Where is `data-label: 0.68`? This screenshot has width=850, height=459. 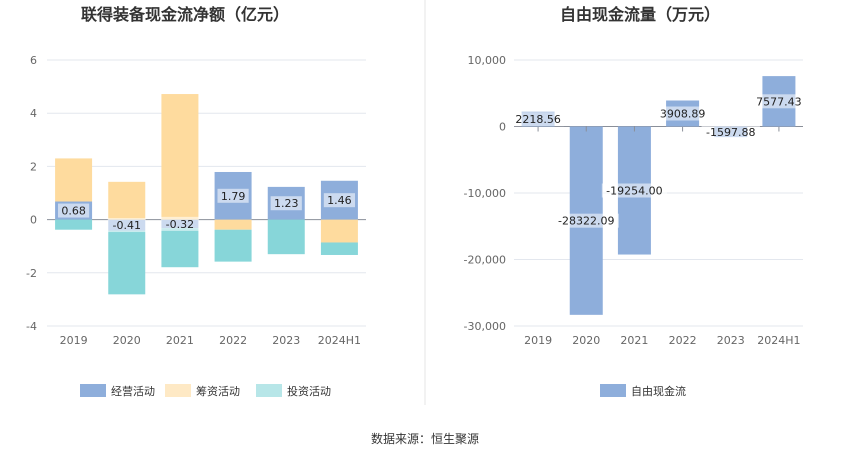 data-label: 0.68 is located at coordinates (73, 211).